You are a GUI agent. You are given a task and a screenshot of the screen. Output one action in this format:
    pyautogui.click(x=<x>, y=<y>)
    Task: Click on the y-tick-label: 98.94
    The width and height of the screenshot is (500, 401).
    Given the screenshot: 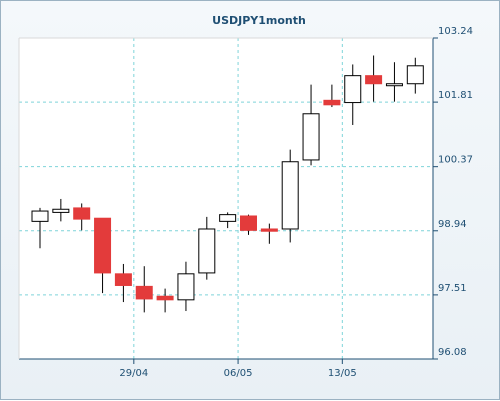 What is the action you would take?
    pyautogui.click(x=452, y=224)
    